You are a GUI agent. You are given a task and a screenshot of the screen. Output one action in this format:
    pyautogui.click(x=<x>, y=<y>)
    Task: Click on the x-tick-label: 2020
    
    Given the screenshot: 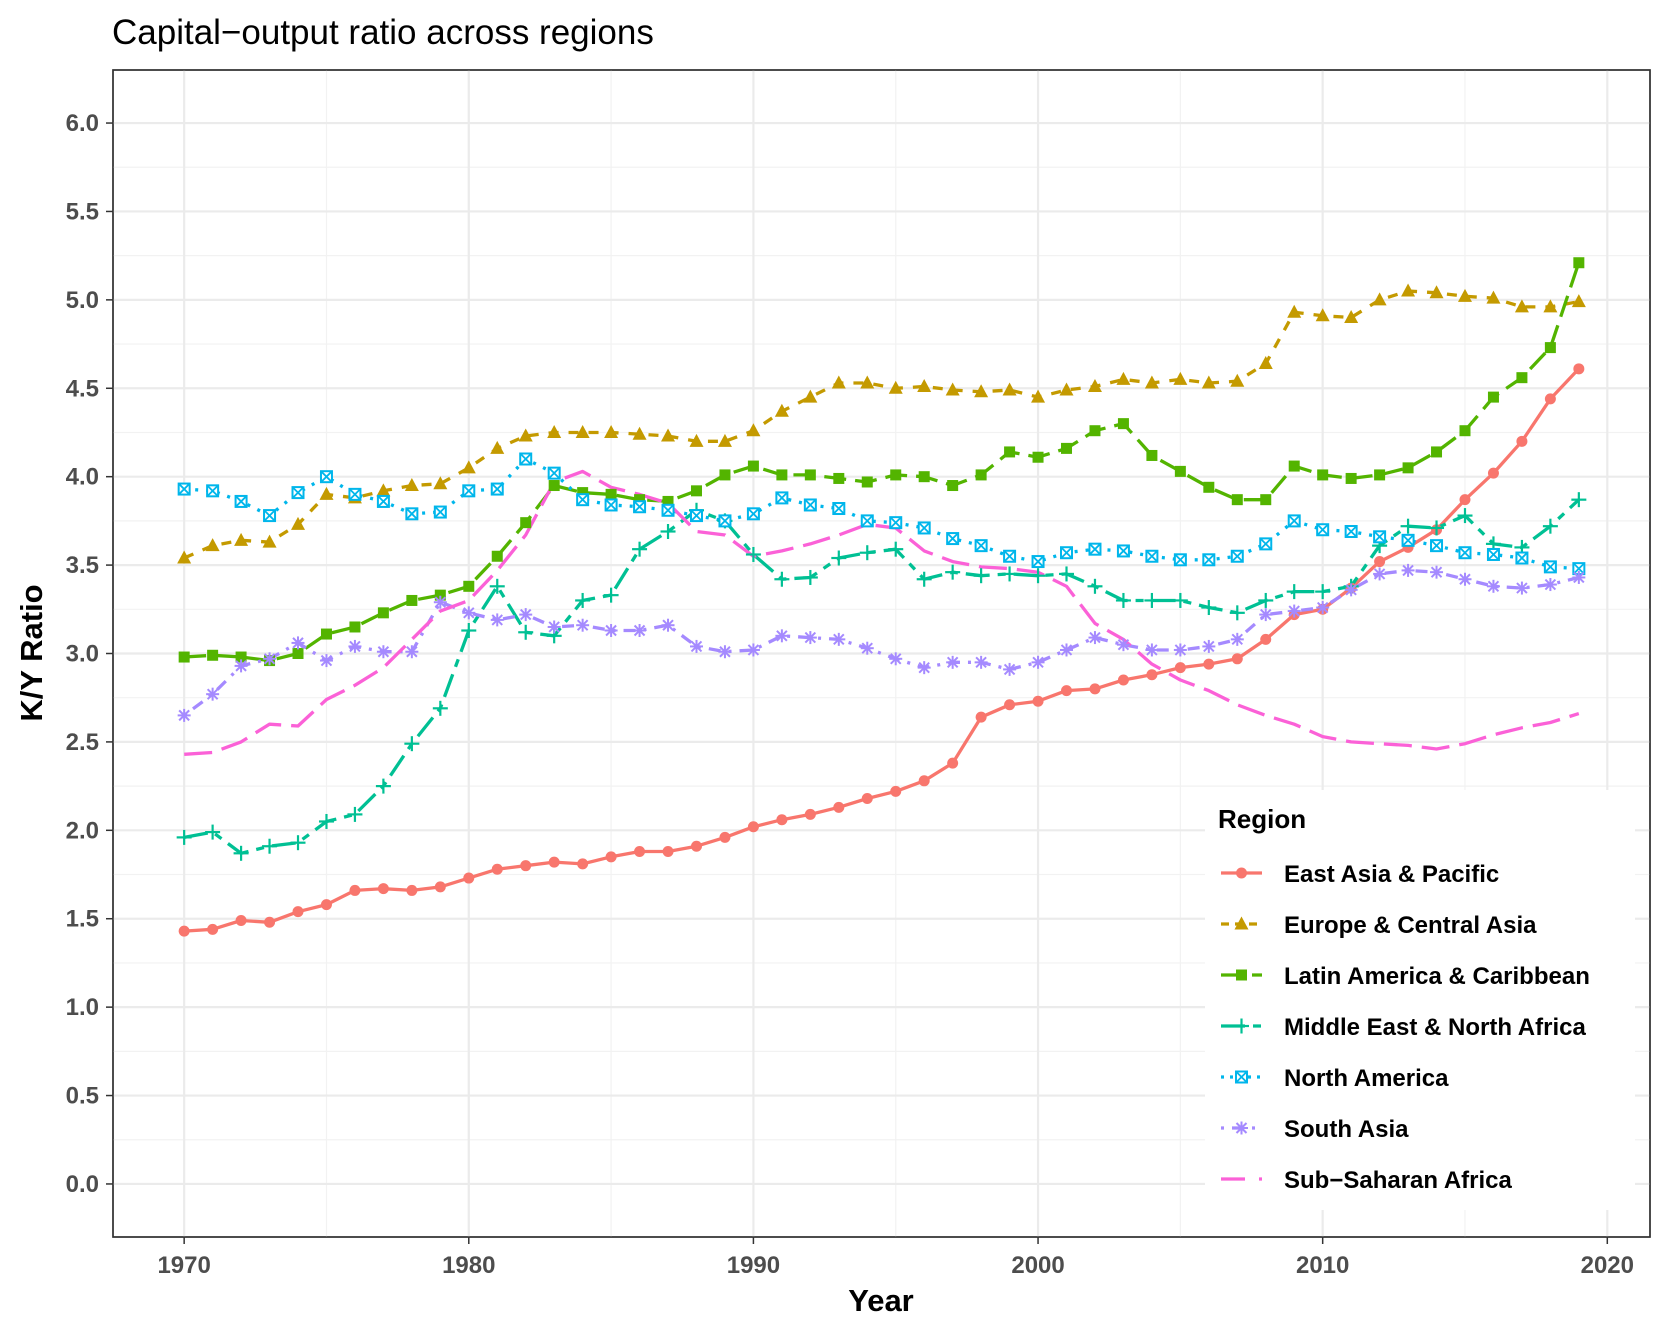 What is the action you would take?
    pyautogui.click(x=1607, y=1265)
    